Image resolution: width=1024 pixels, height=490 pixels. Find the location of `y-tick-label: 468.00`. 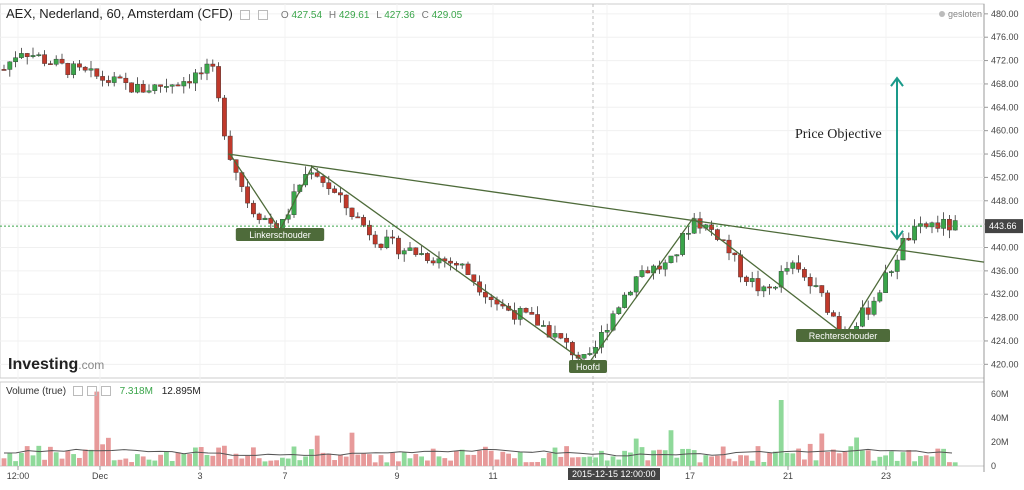

y-tick-label: 468.00 is located at coordinates (1005, 84).